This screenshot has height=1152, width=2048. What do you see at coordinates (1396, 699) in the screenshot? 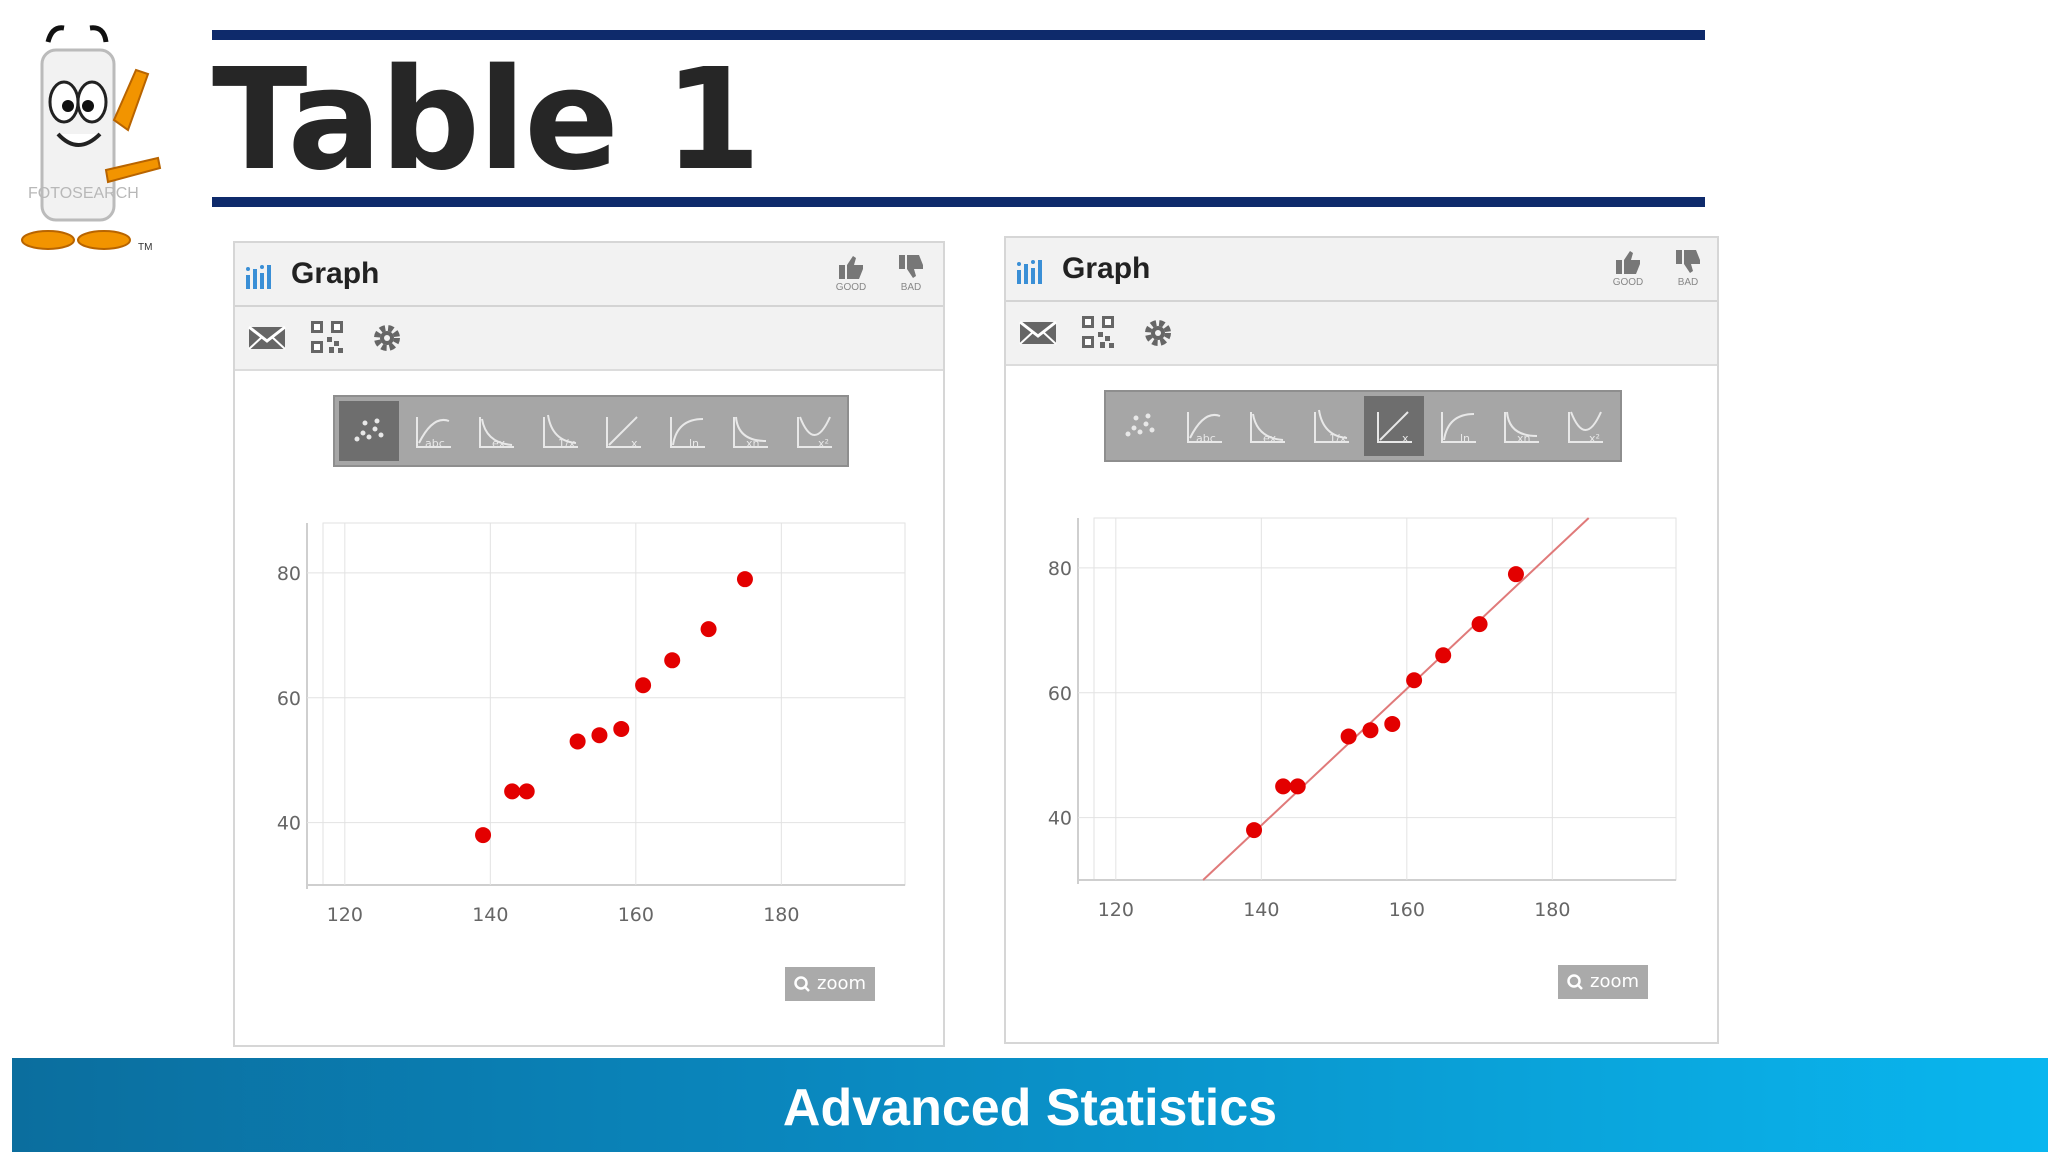
I see `trend-line` at bounding box center [1396, 699].